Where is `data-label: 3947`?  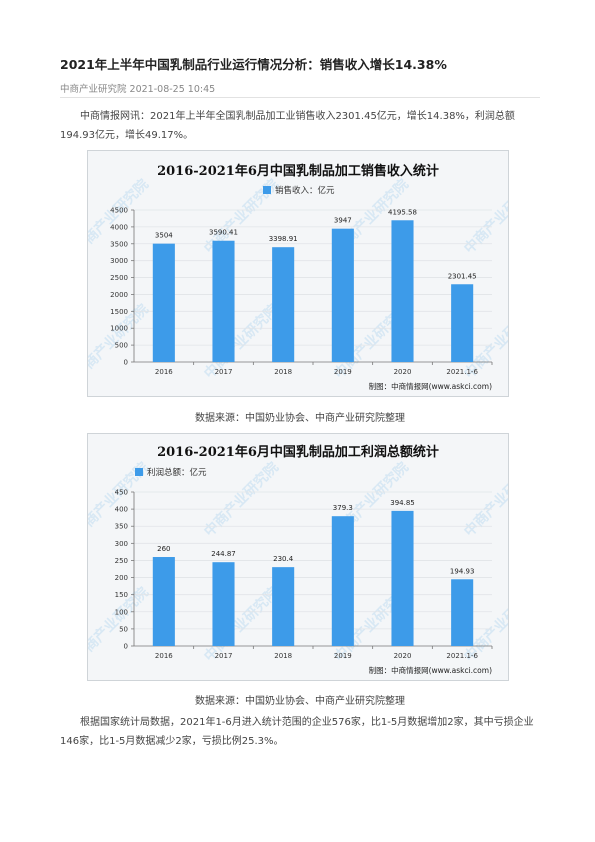
data-label: 3947 is located at coordinates (343, 221).